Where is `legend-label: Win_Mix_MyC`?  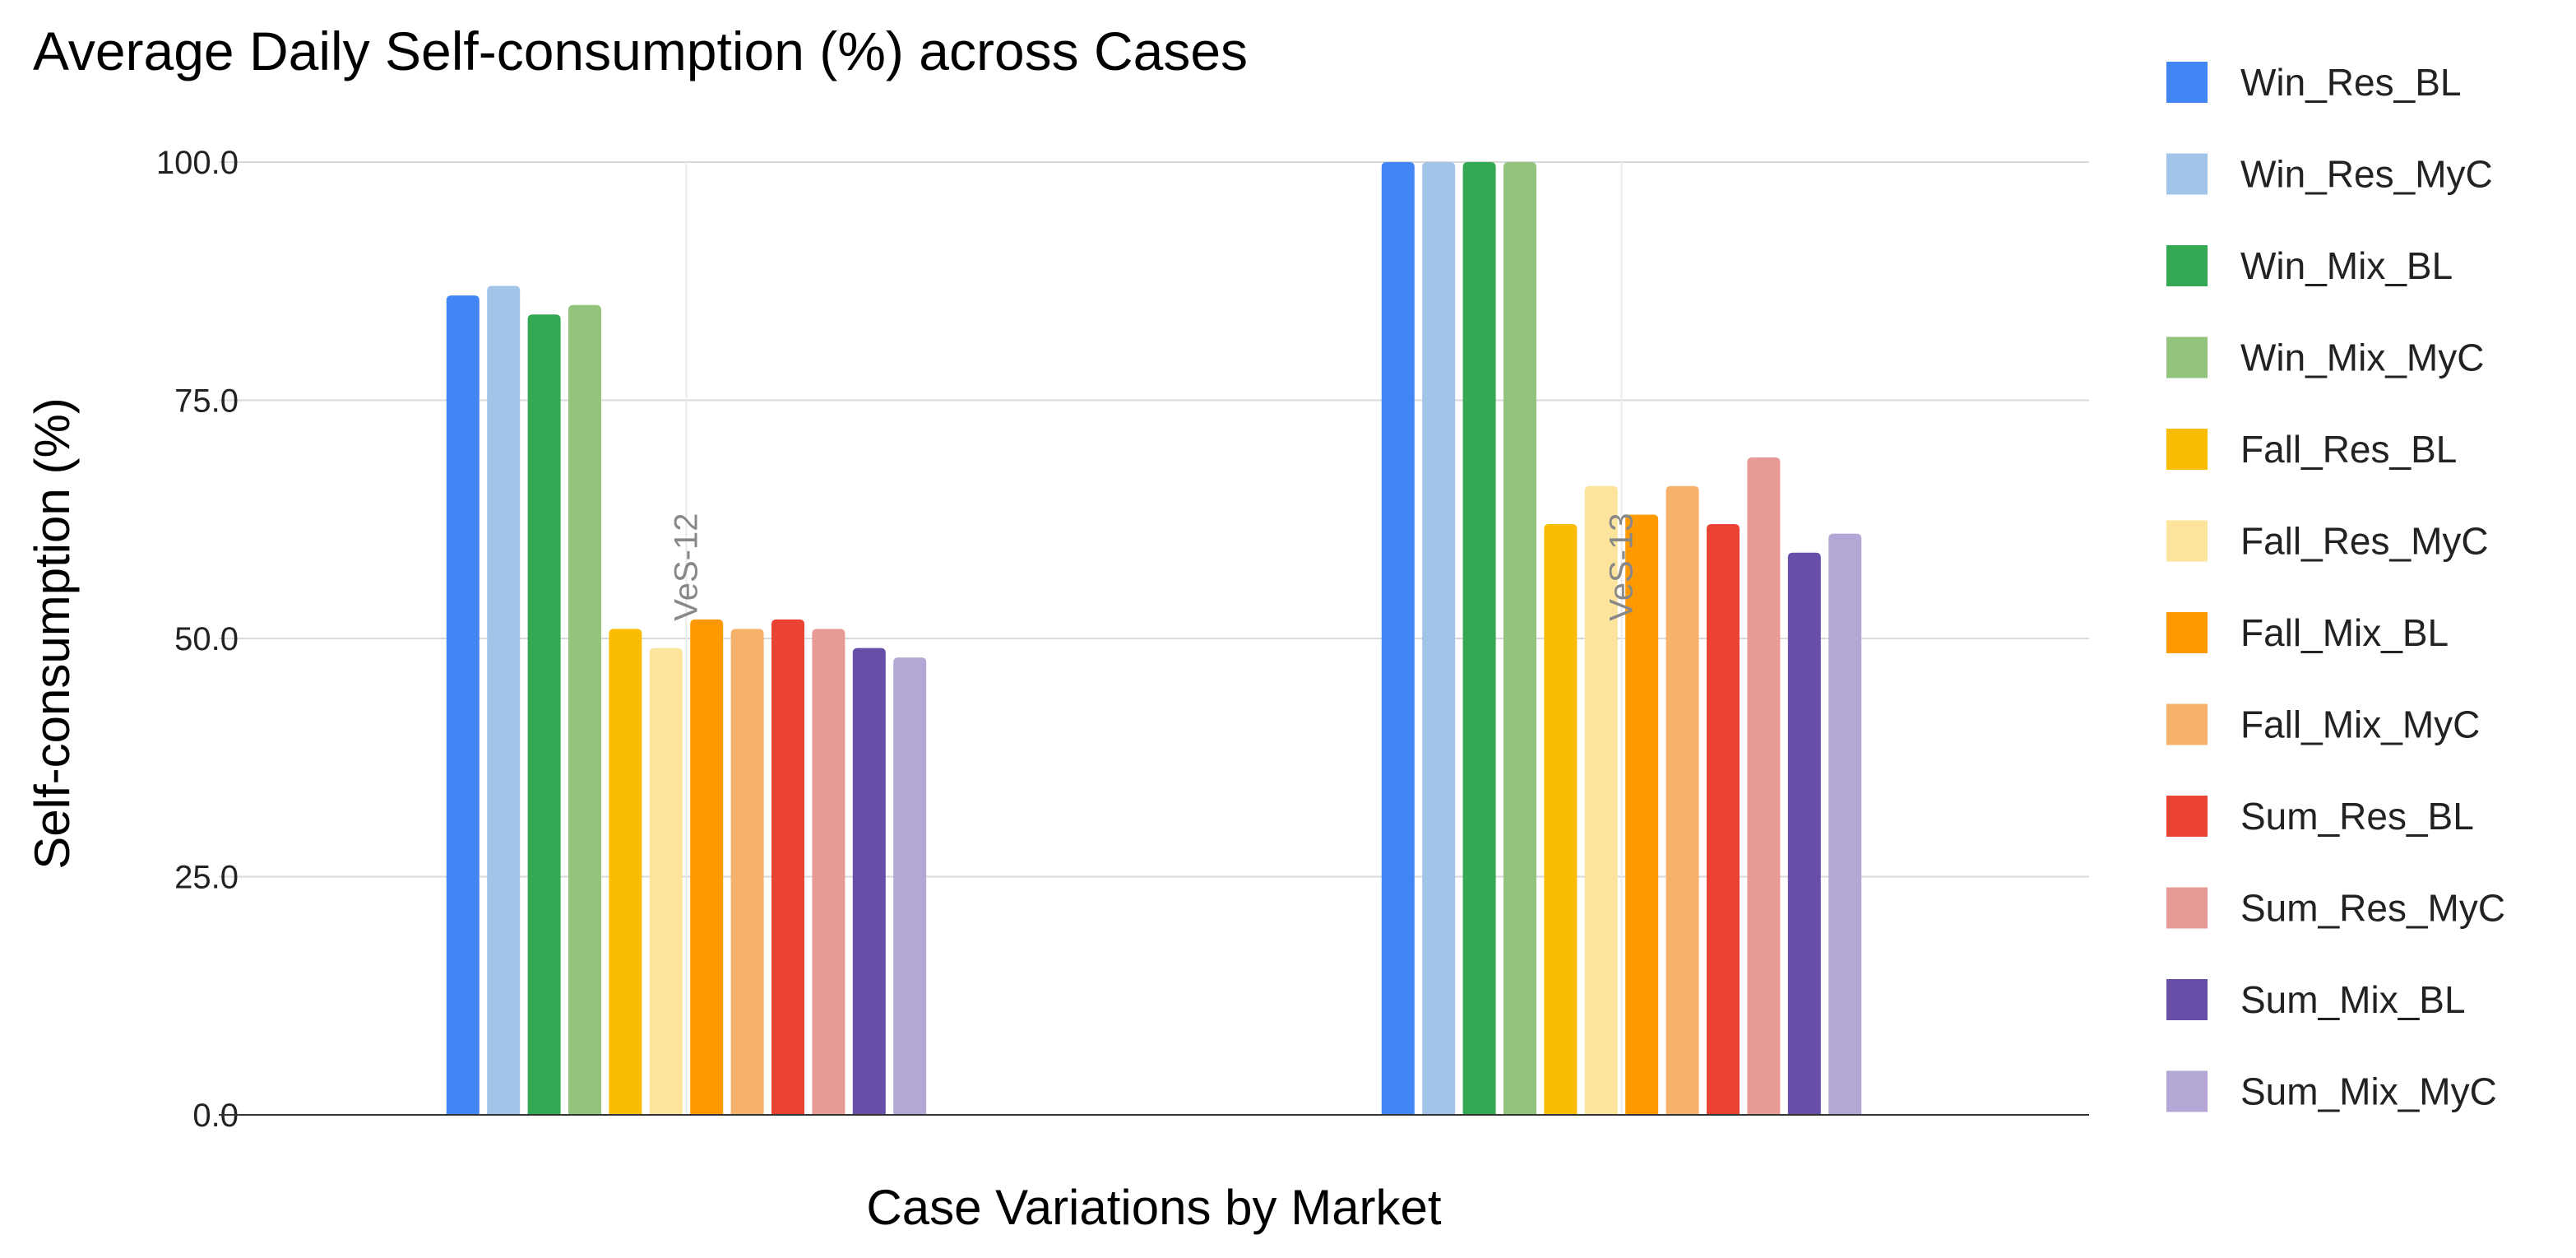 legend-label: Win_Mix_MyC is located at coordinates (2362, 358).